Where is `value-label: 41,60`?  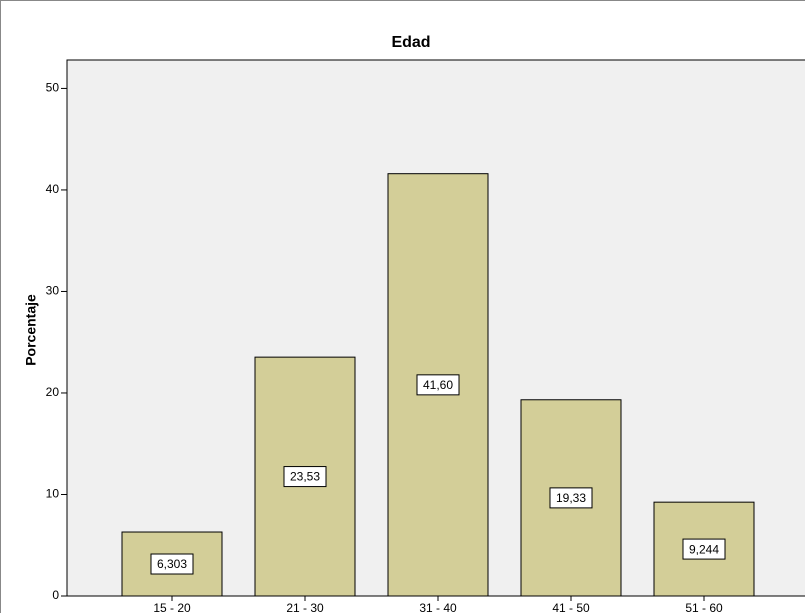 value-label: 41,60 is located at coordinates (438, 385).